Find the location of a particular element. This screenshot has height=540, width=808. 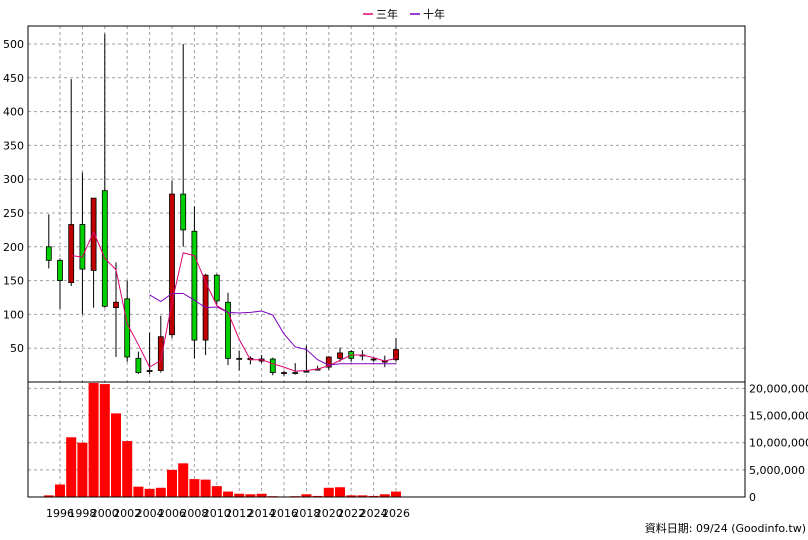

price-tick-label: 150 is located at coordinates (13, 281).